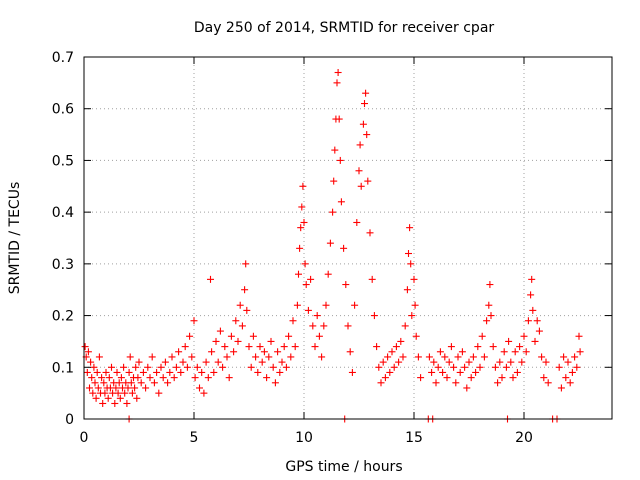 The height and width of the screenshot is (480, 640). Describe the element at coordinates (69, 420) in the screenshot. I see `y-tick-label: 0` at that location.